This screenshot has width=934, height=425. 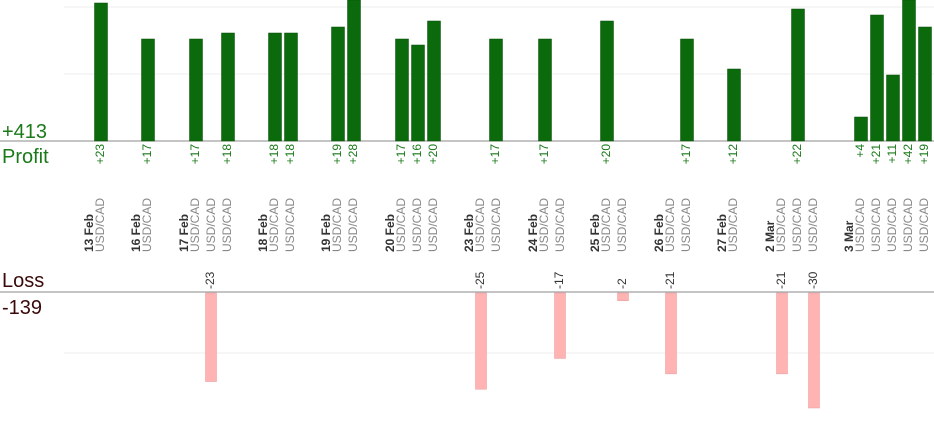 I want to click on date-label: 20 Feb, so click(x=390, y=233).